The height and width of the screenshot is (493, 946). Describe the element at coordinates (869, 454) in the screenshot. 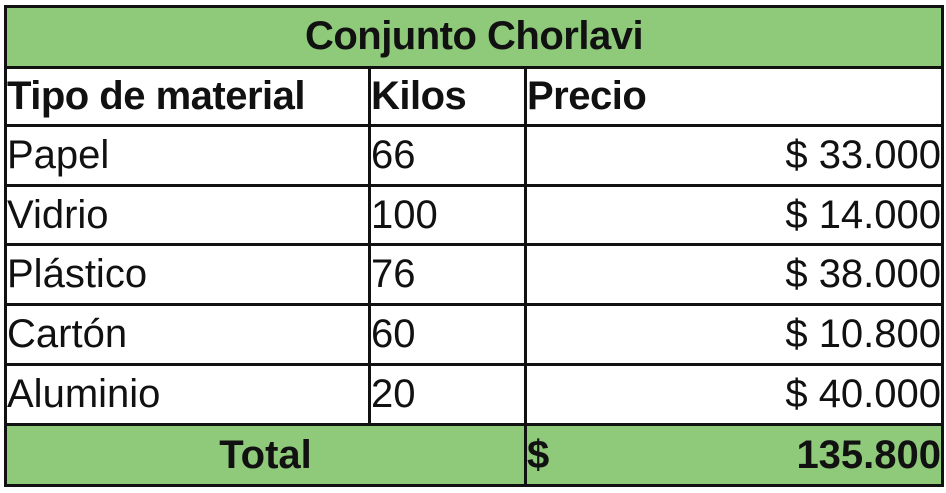

I see `total-amount: 135.800` at that location.